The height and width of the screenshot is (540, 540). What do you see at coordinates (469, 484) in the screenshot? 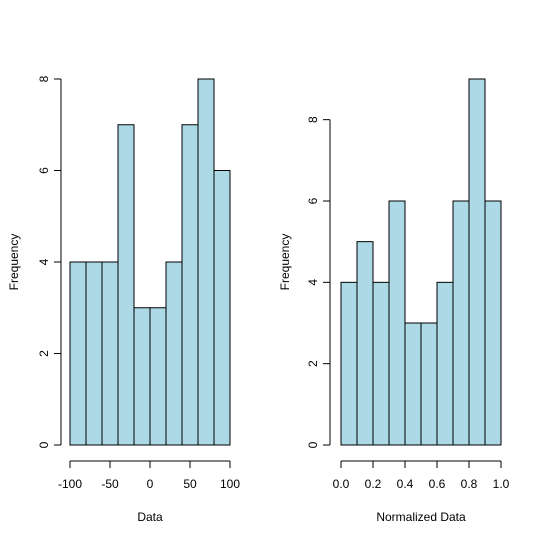
I see `x-tick-label: 0.8` at bounding box center [469, 484].